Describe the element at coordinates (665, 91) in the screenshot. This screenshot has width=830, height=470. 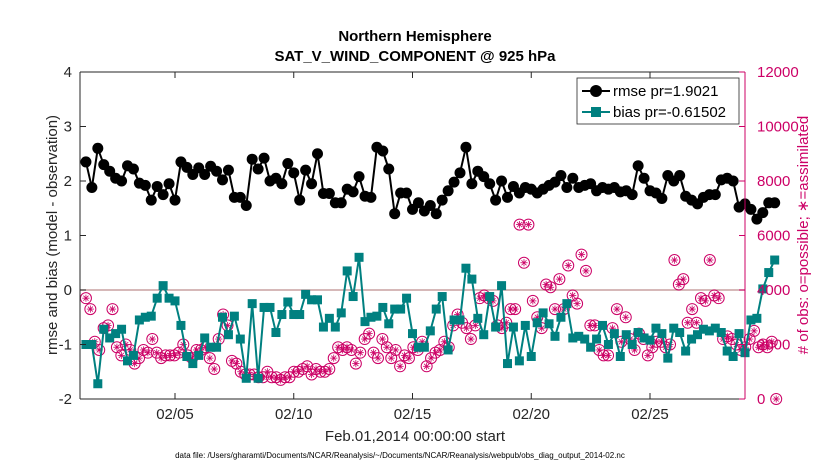
I see `legend-rmse-label: rmse pr=1.9021` at that location.